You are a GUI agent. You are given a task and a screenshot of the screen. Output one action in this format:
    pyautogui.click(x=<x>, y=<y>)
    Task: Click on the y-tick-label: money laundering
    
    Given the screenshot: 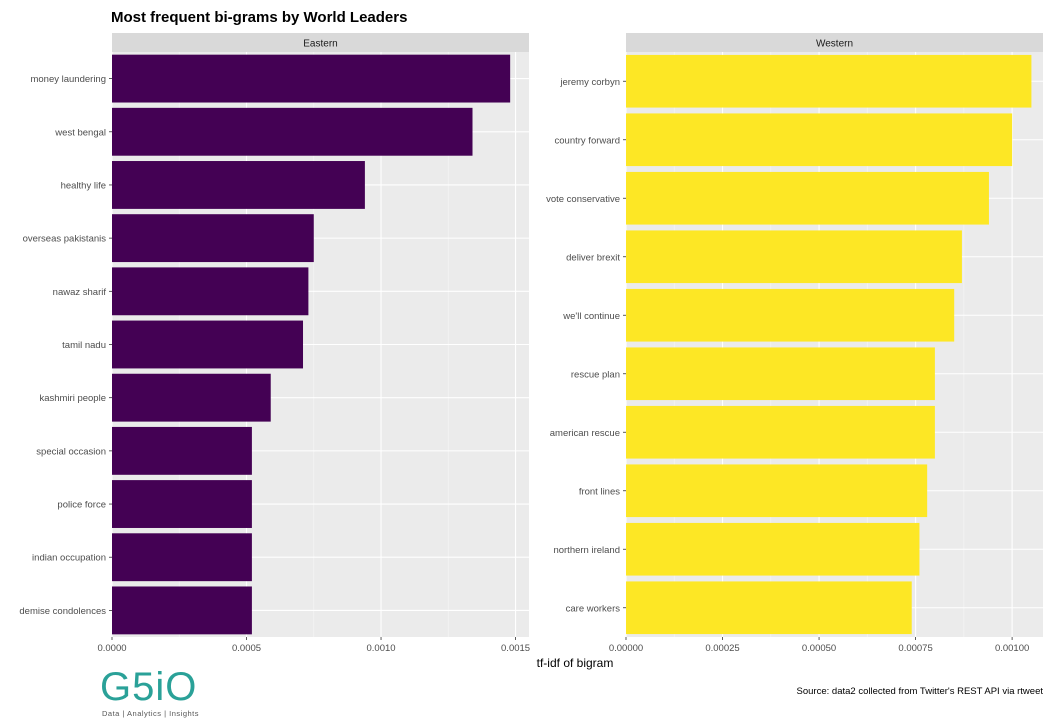 What is the action you would take?
    pyautogui.click(x=68, y=79)
    